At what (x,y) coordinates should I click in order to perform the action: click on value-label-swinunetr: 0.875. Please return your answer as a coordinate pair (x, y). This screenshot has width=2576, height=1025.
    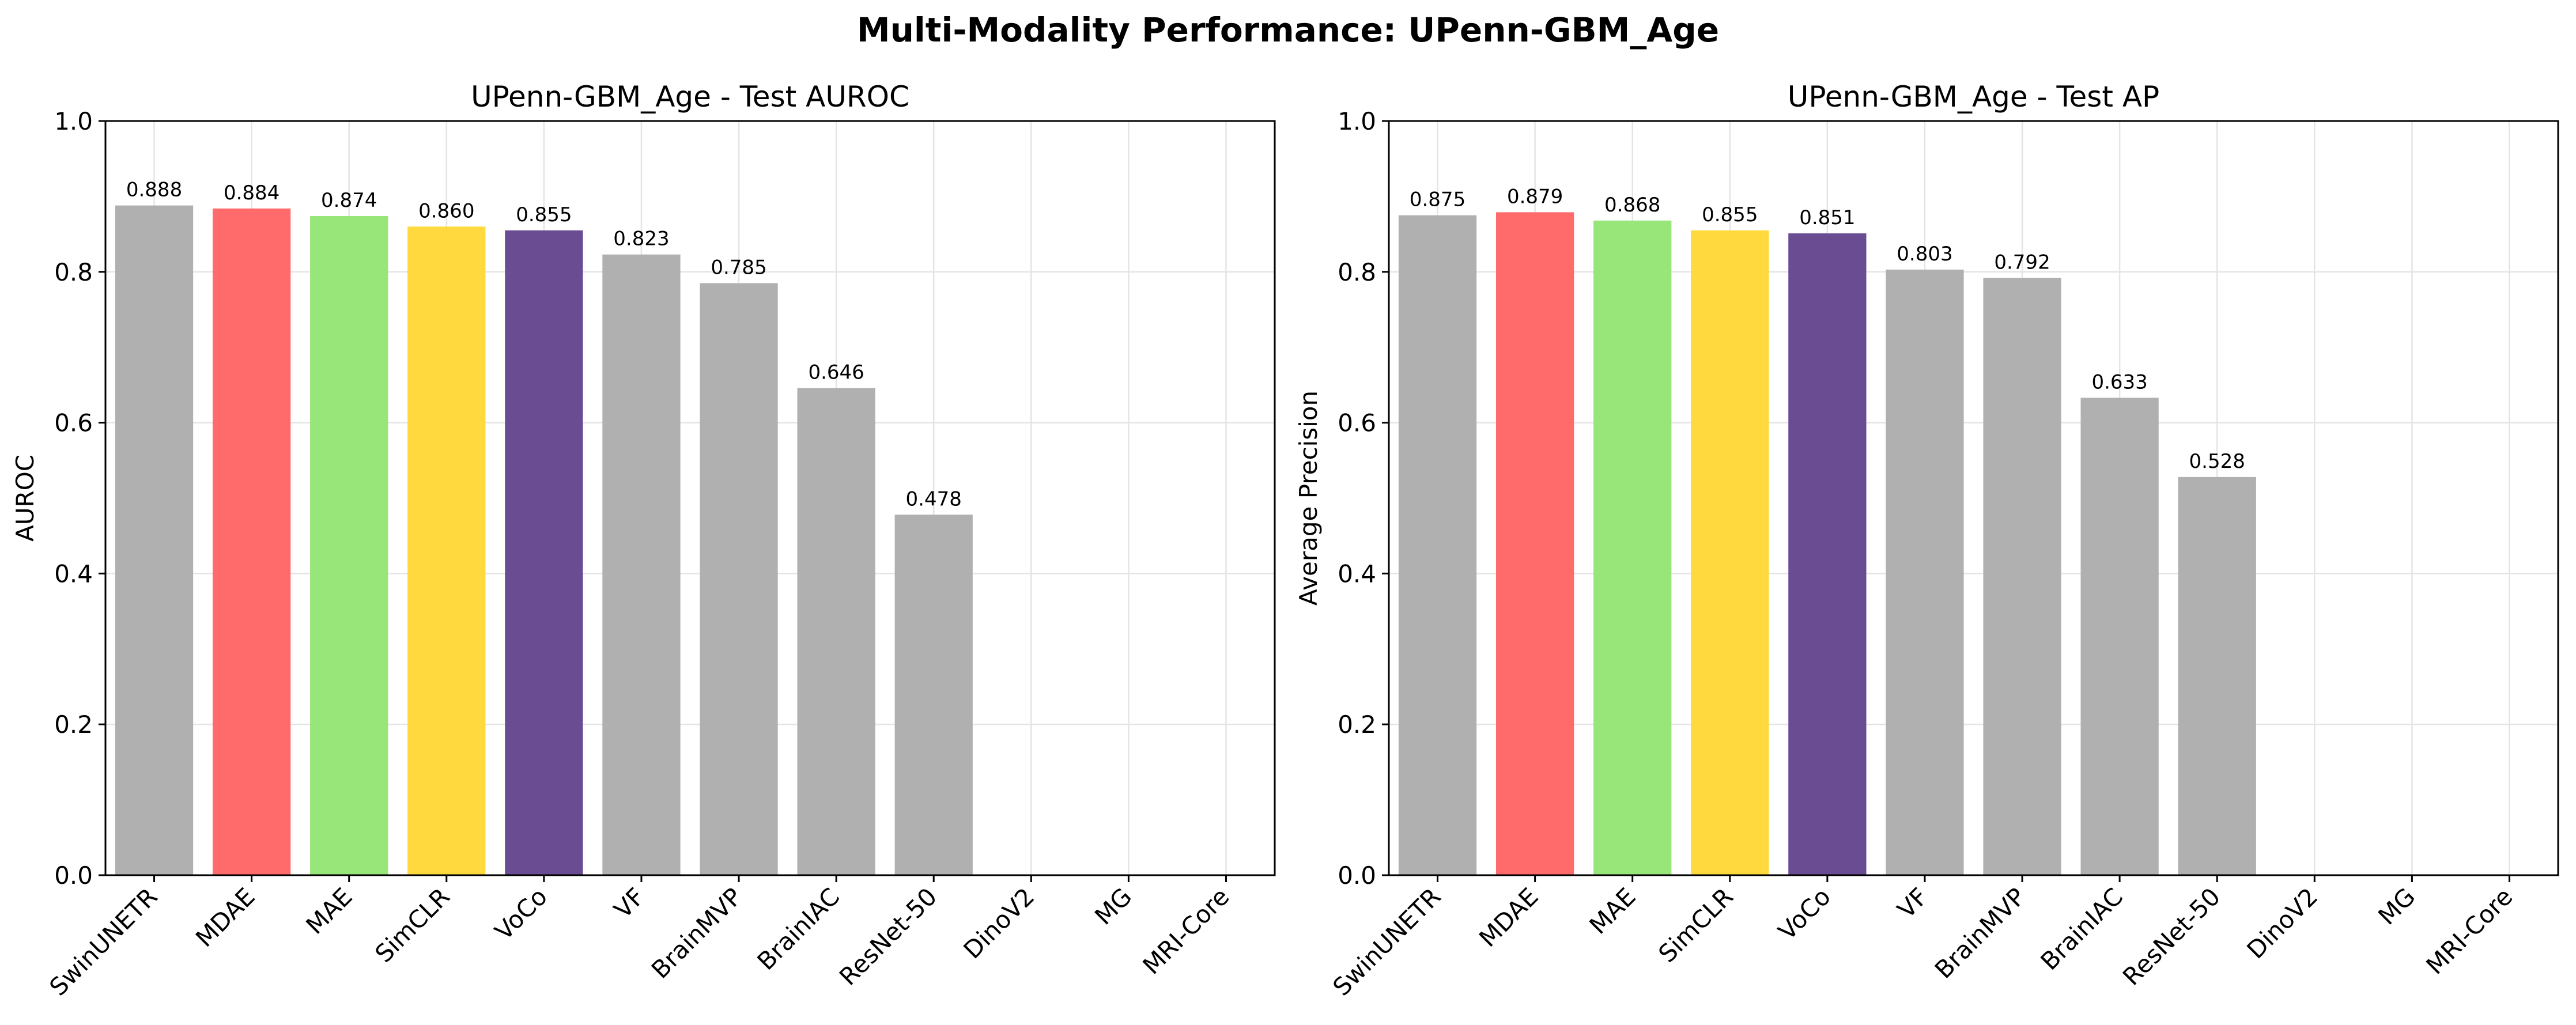
    Looking at the image, I should click on (1437, 199).